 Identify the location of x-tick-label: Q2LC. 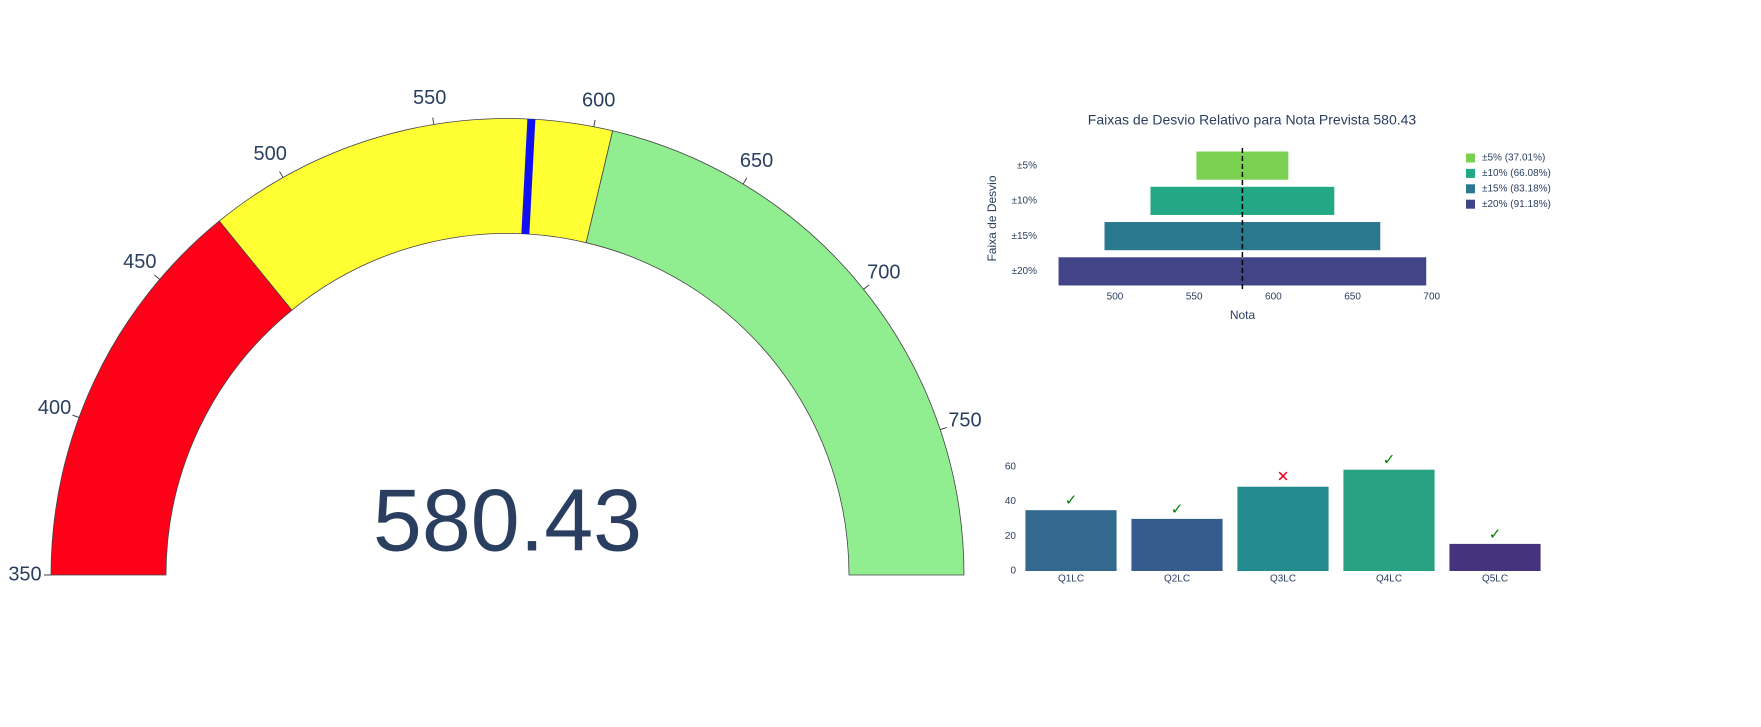
(1177, 579).